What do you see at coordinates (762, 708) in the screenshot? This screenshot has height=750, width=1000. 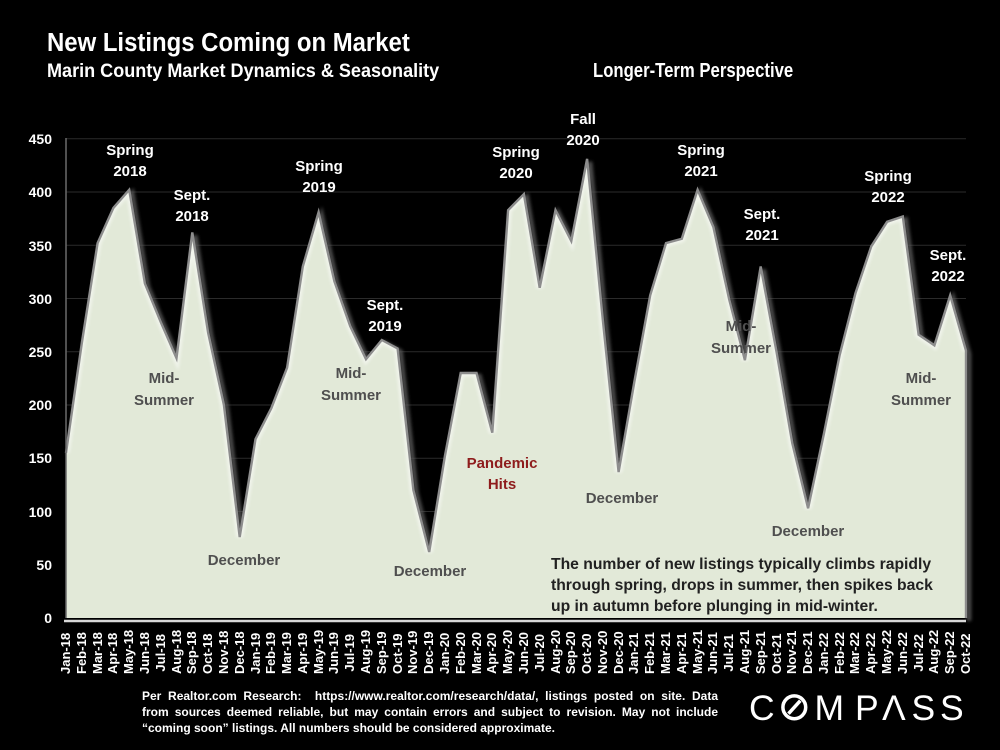 I see `svg-text: C` at bounding box center [762, 708].